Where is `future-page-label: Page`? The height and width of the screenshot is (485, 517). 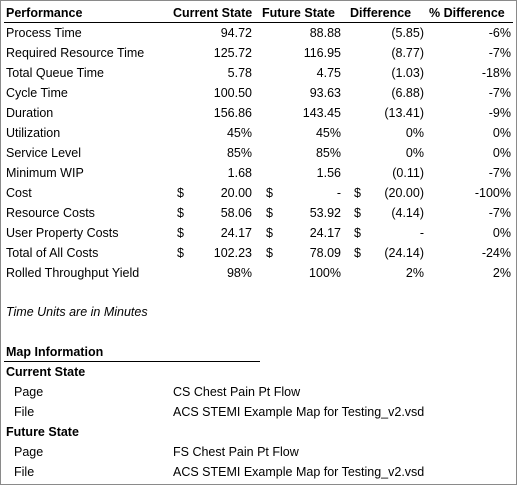 future-page-label: Page is located at coordinates (29, 452).